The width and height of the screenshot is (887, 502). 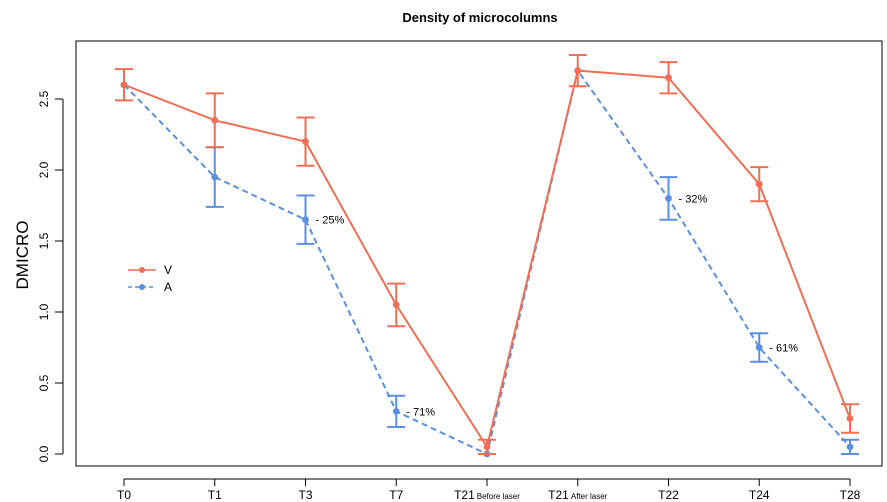 I want to click on x-tick-label: T24, so click(x=759, y=495).